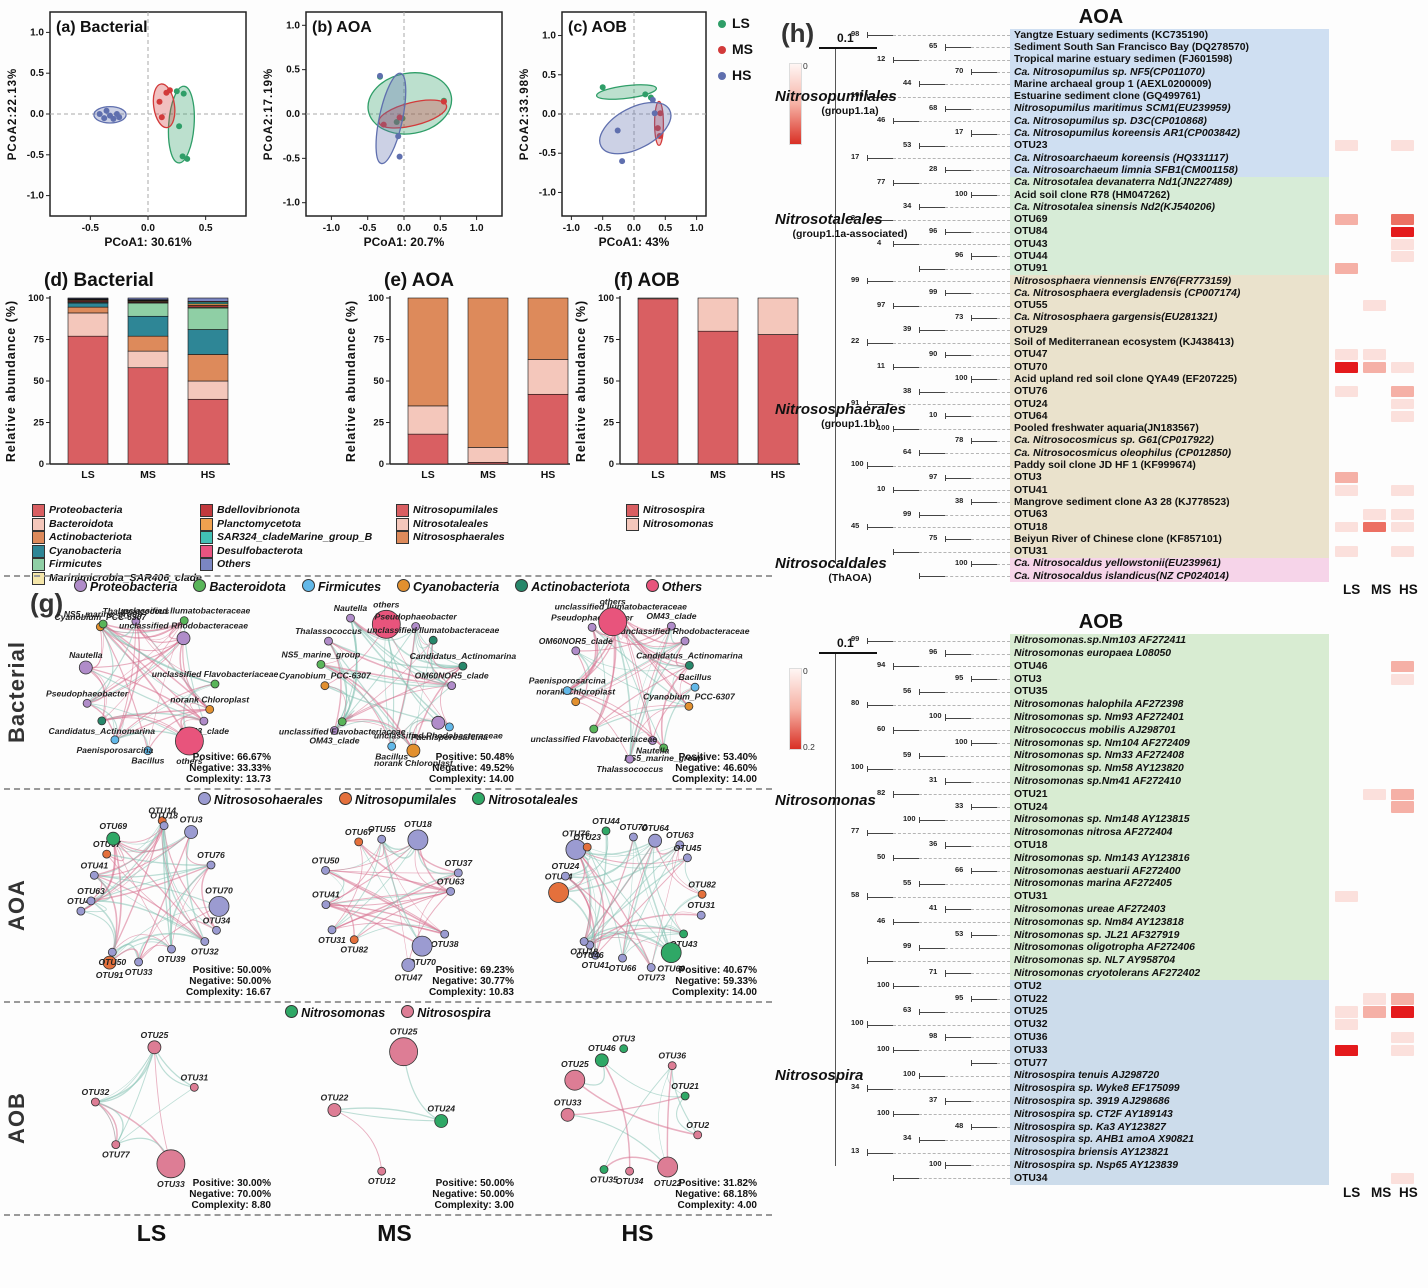 The image size is (1428, 1288). I want to click on legend-label: Bdellovibrionota, so click(258, 510).